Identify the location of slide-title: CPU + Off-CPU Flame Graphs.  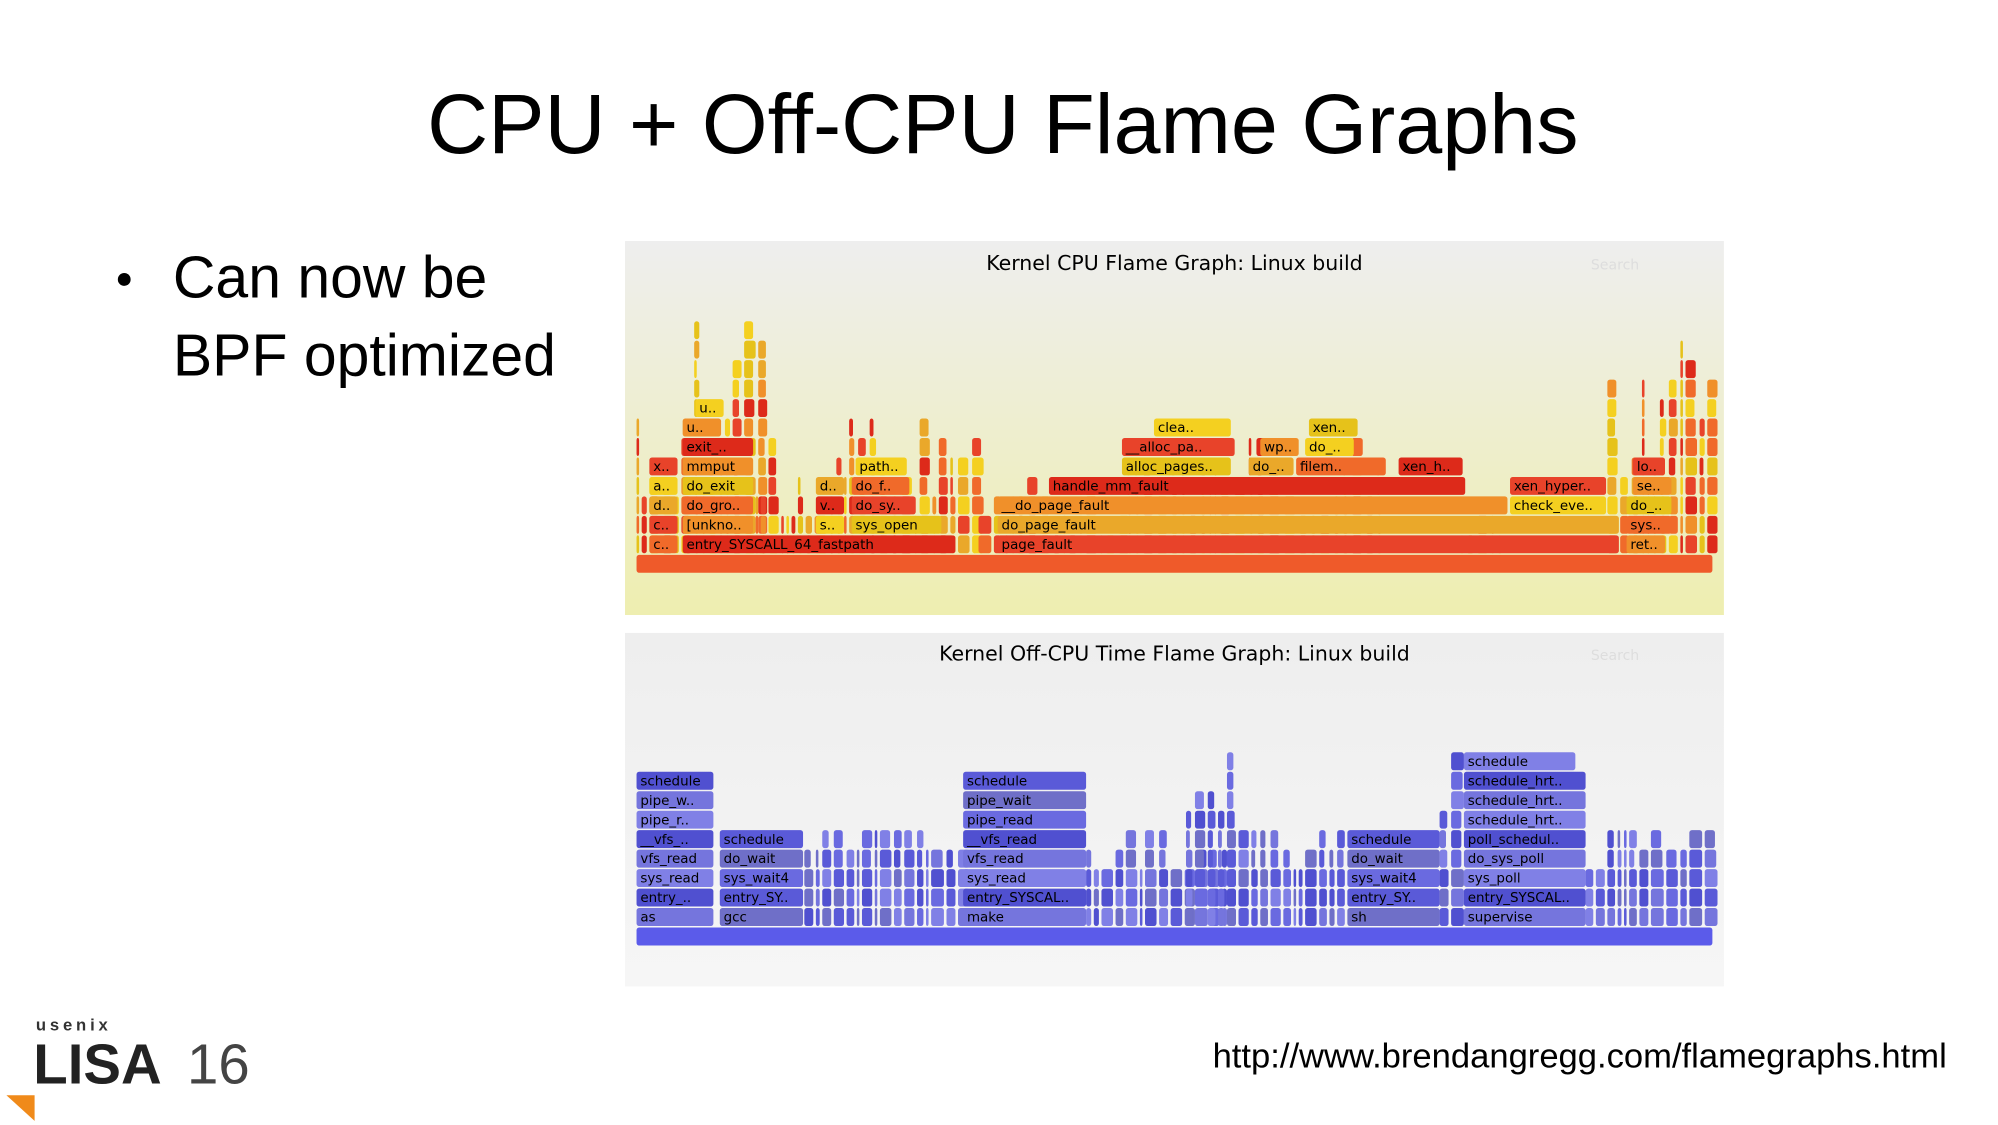
(1002, 123).